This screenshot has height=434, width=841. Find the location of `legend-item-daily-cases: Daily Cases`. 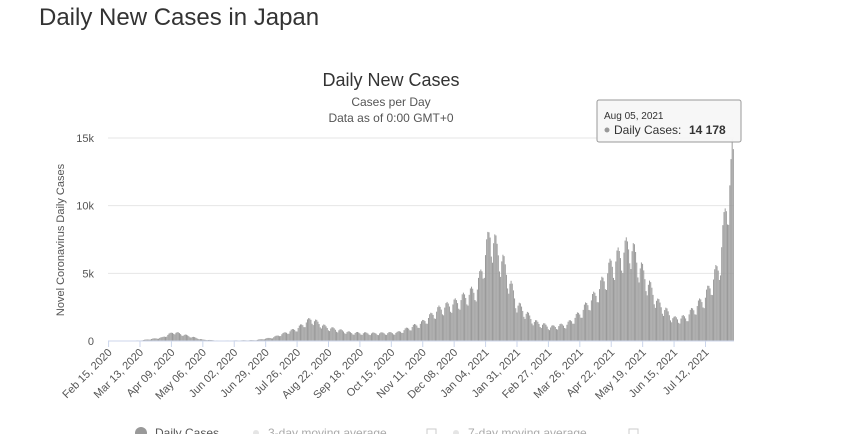

legend-item-daily-cases: Daily Cases is located at coordinates (177, 430).